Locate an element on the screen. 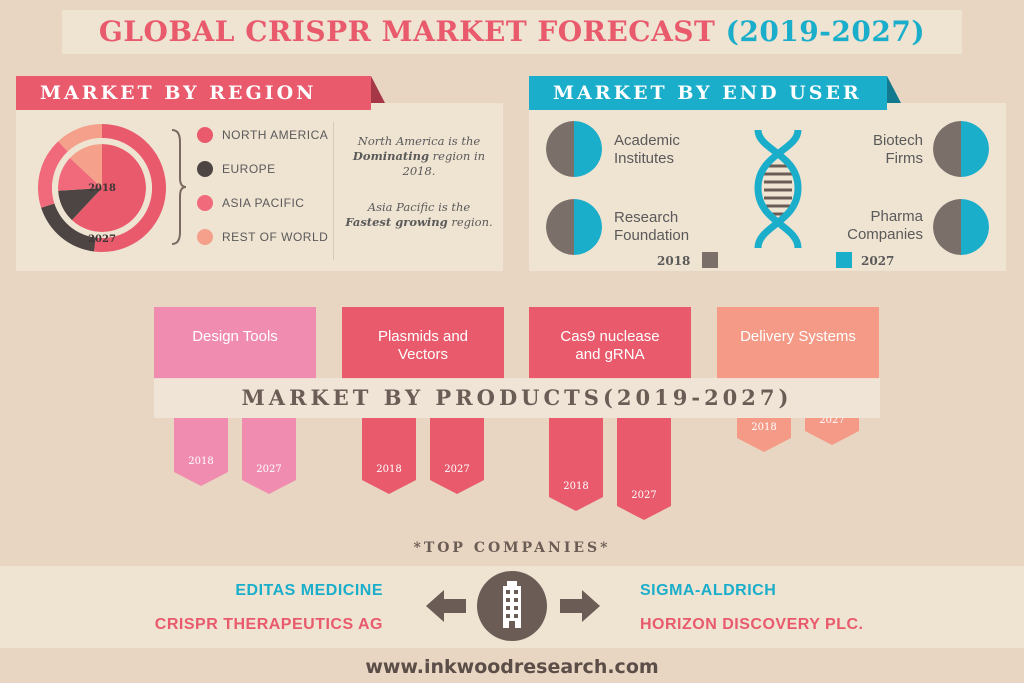 This screenshot has height=683, width=1024. product-year-3-y2027: 2027 is located at coordinates (832, 420).